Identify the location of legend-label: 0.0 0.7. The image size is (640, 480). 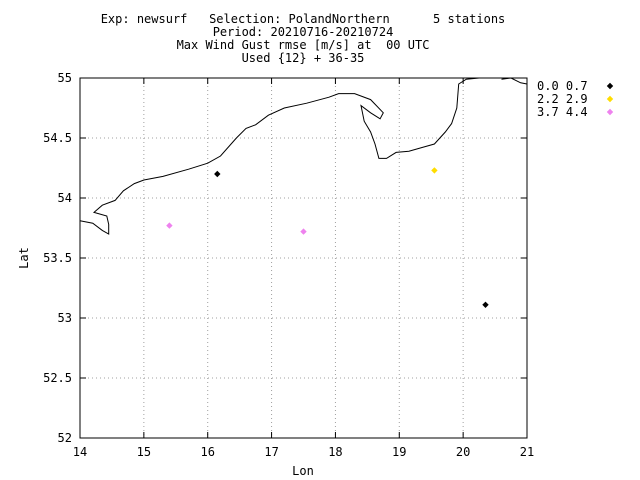
(562, 86).